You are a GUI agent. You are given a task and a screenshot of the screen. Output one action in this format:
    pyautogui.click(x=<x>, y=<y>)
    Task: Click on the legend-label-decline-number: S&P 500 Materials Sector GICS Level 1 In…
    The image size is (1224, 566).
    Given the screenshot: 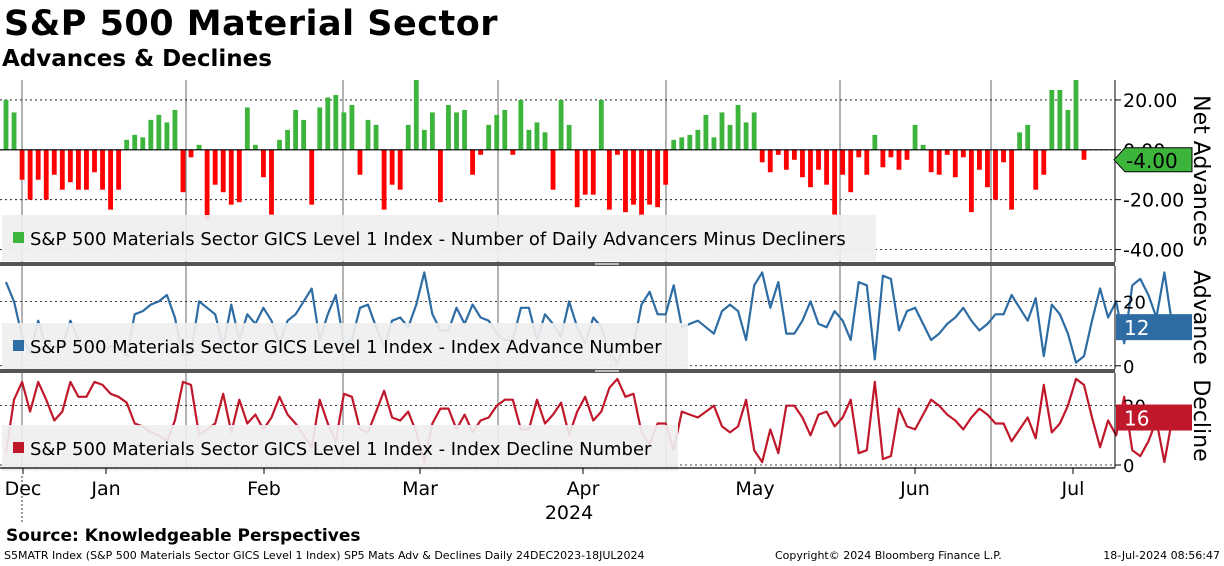 What is the action you would take?
    pyautogui.click(x=341, y=449)
    